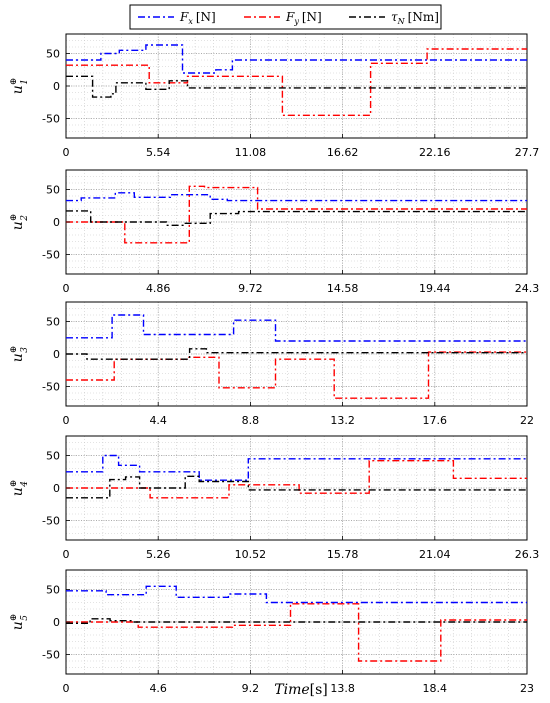  I want to click on x-tick-label: 9.2, so click(251, 688).